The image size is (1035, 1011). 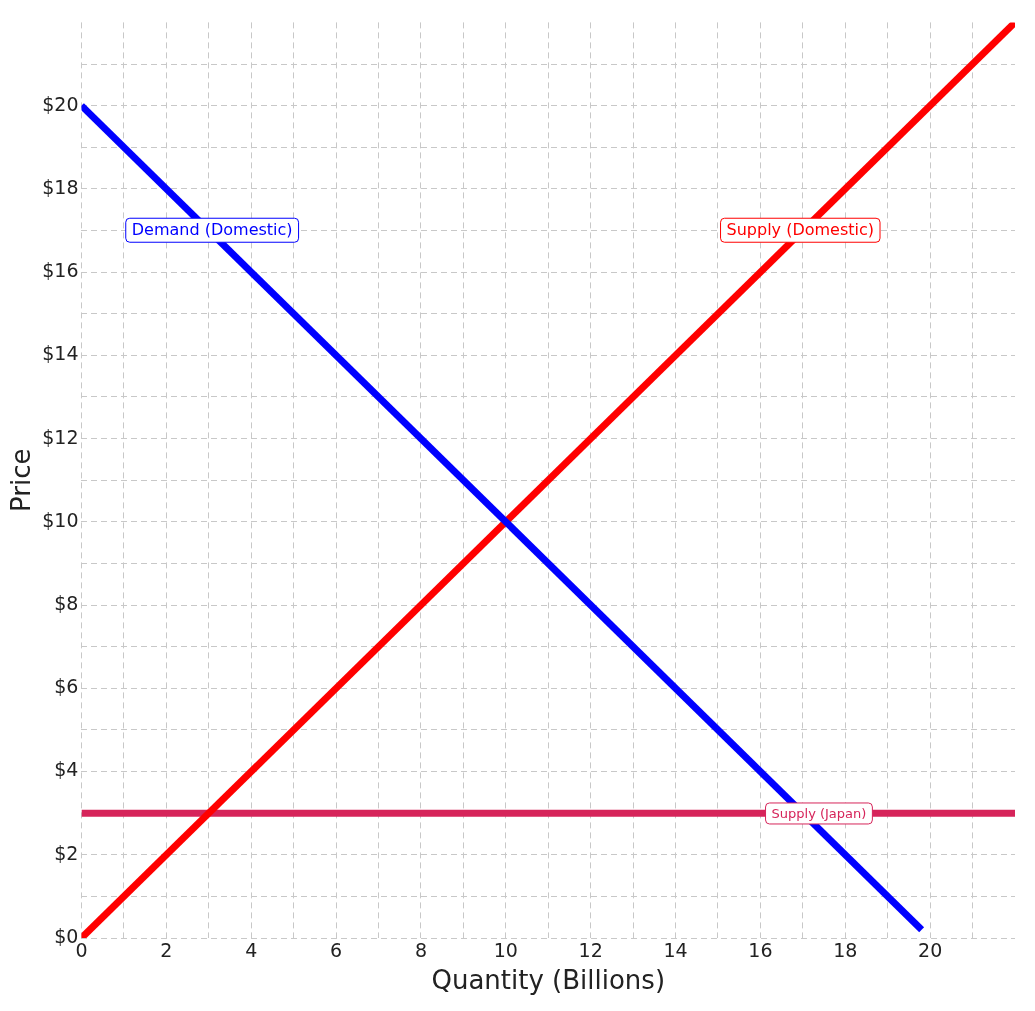 What do you see at coordinates (760, 950) in the screenshot?
I see `x-tick-label: 16` at bounding box center [760, 950].